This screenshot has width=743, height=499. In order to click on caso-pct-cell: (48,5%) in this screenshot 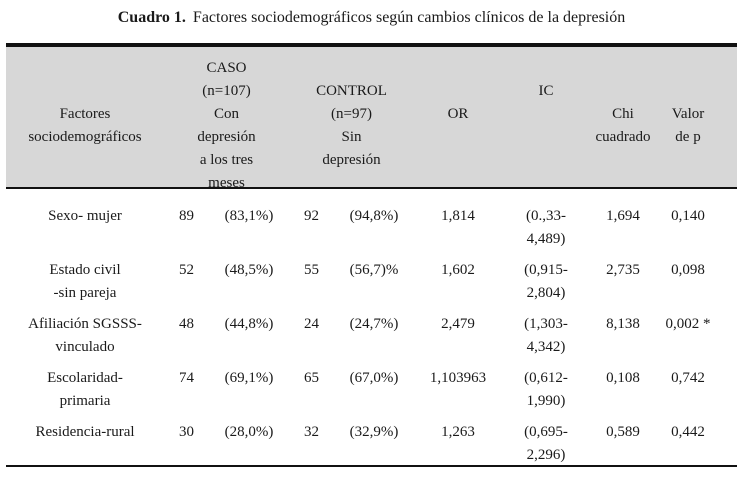, I will do `click(249, 282)`.